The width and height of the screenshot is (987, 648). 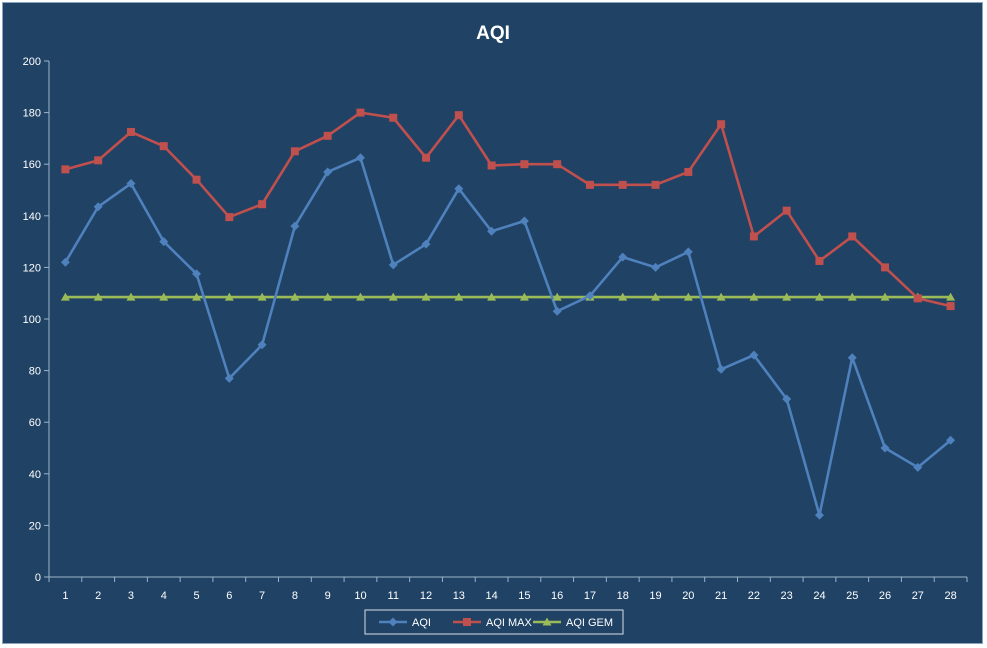 What do you see at coordinates (459, 596) in the screenshot?
I see `x-tick-label: 13` at bounding box center [459, 596].